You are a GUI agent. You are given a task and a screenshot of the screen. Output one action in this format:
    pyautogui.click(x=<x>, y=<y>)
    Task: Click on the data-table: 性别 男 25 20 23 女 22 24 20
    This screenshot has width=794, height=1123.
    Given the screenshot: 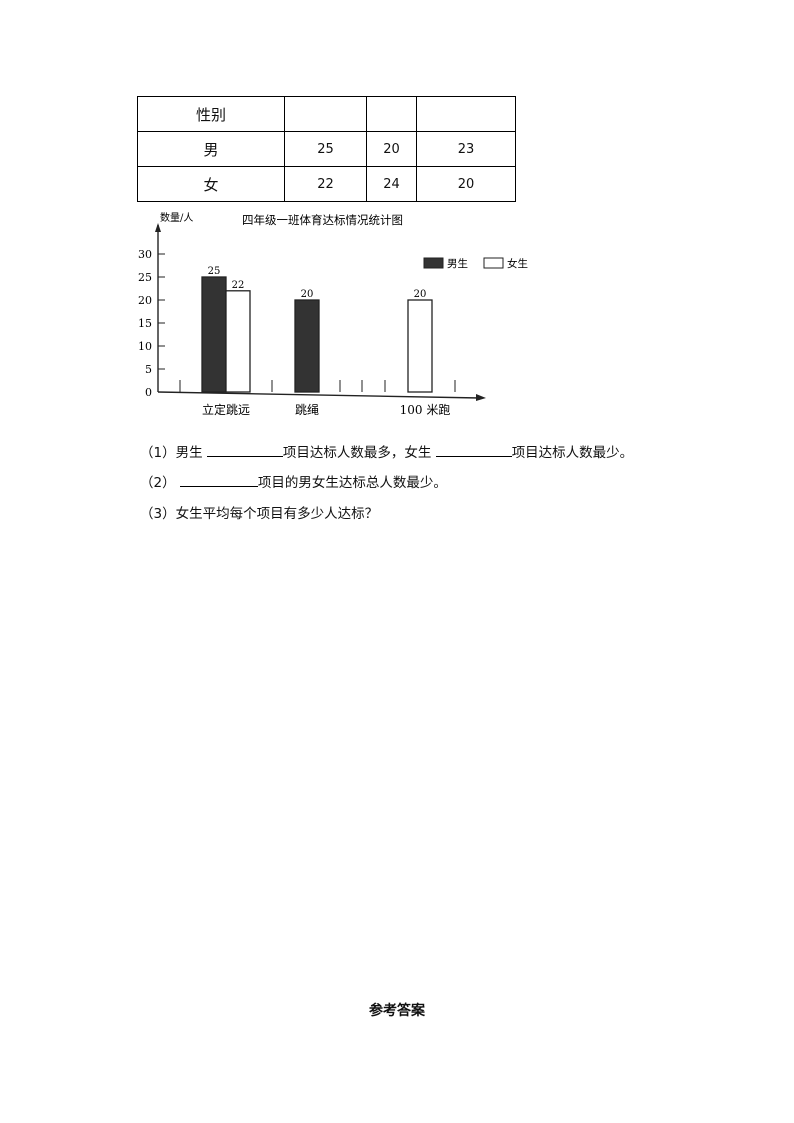 What is the action you would take?
    pyautogui.click(x=326, y=149)
    